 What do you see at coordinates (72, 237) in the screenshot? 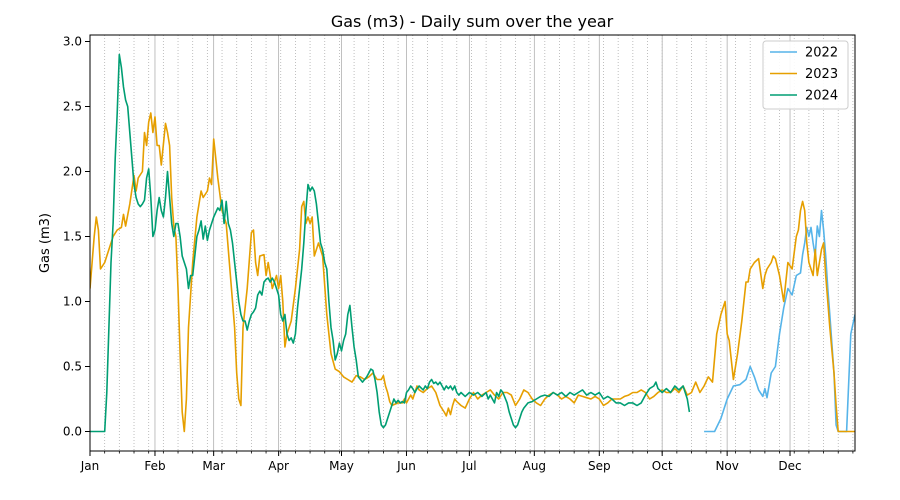
I see `y-tick-label: 1.5` at bounding box center [72, 237].